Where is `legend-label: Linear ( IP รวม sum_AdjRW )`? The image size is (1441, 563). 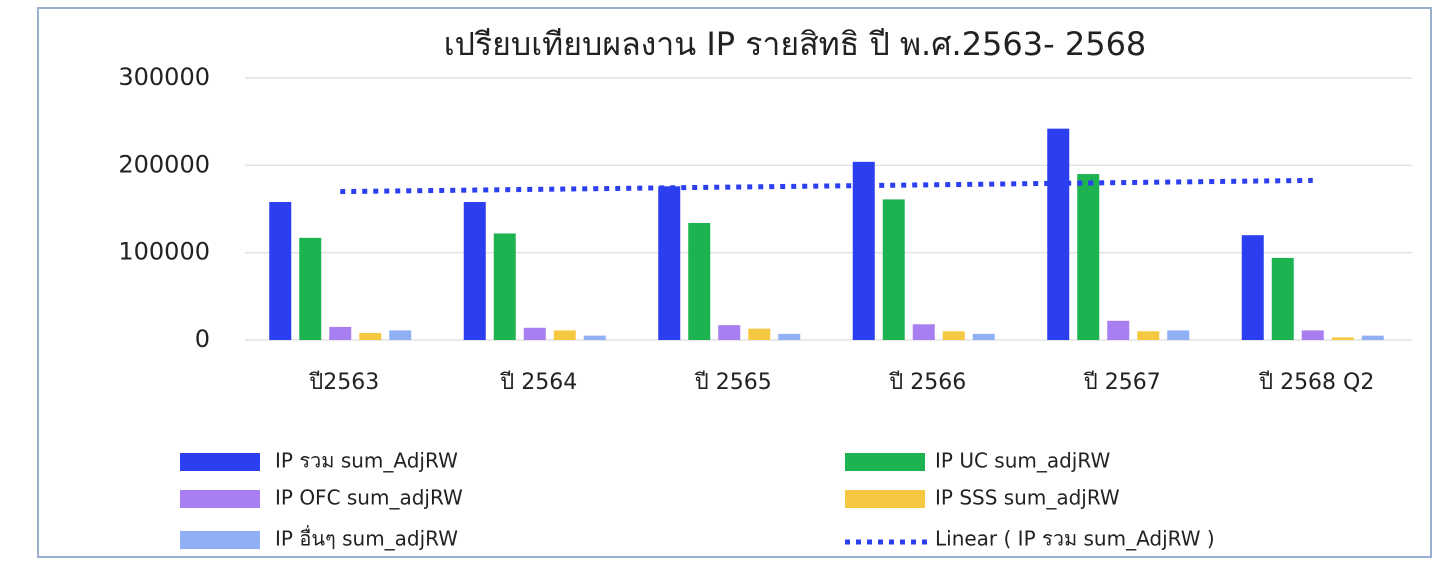 legend-label: Linear ( IP รวม sum_AdjRW ) is located at coordinates (1075, 539).